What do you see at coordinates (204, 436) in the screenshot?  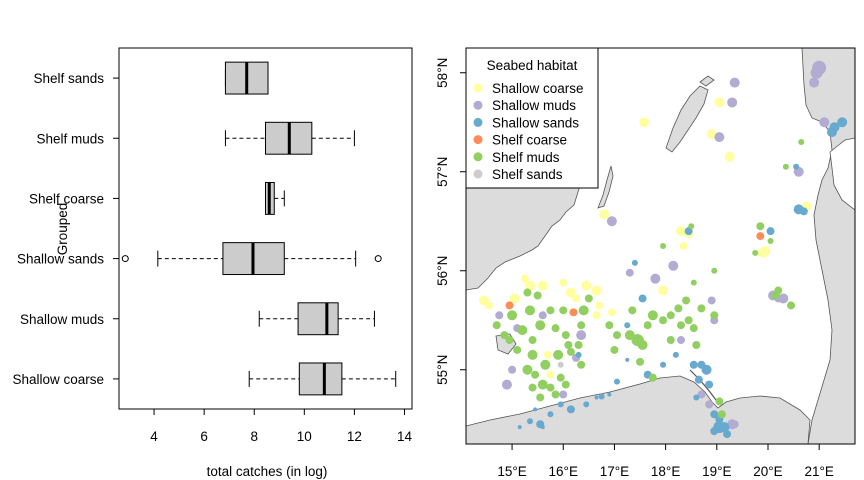 I see `x-tick-label: 6` at bounding box center [204, 436].